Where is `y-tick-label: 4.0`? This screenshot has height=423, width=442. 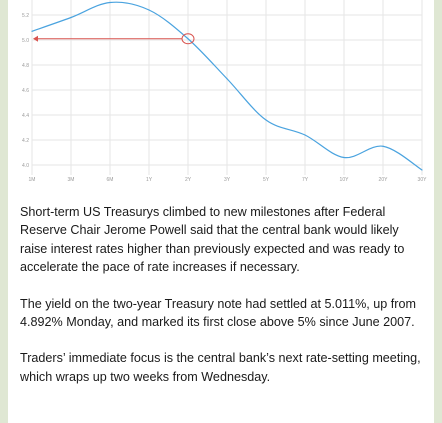 y-tick-label: 4.0 is located at coordinates (25, 166).